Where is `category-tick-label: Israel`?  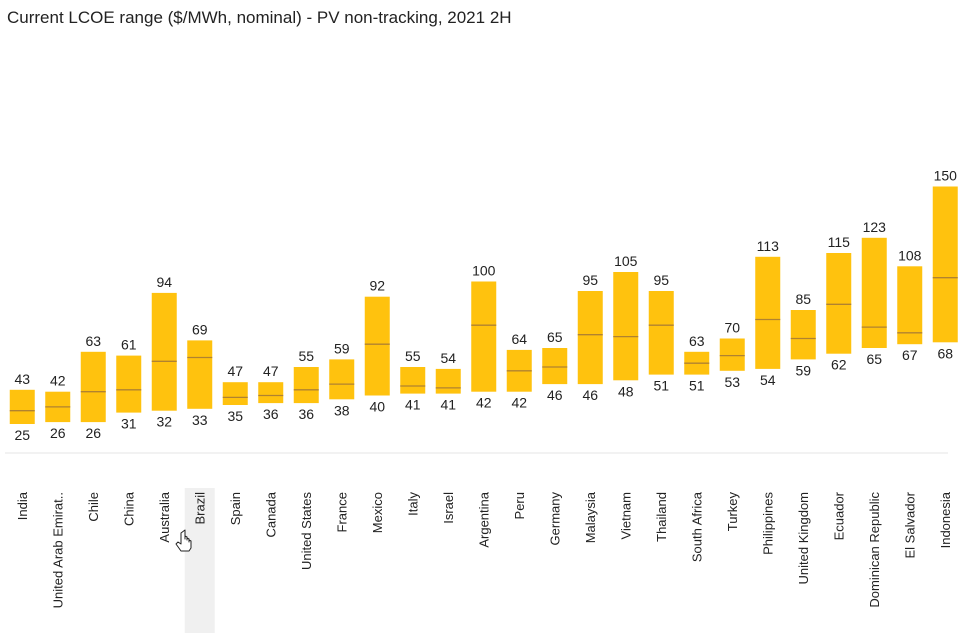 category-tick-label: Israel is located at coordinates (448, 508).